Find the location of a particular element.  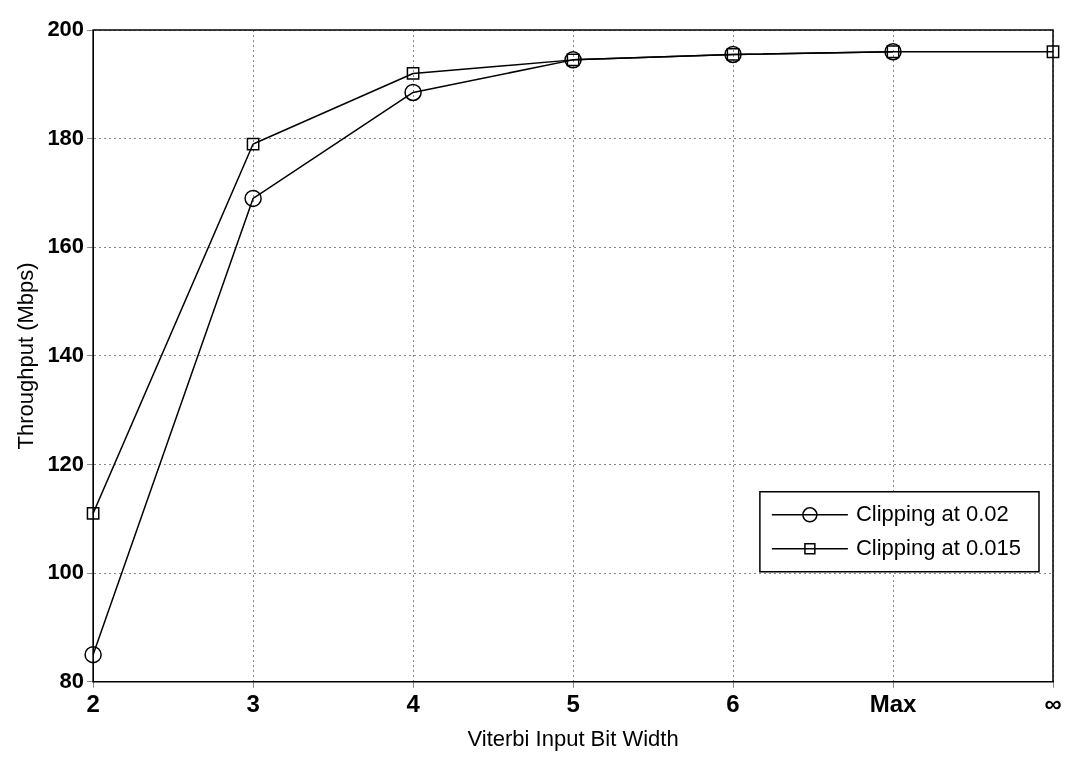

y-tick-label: 140 is located at coordinates (66, 354).